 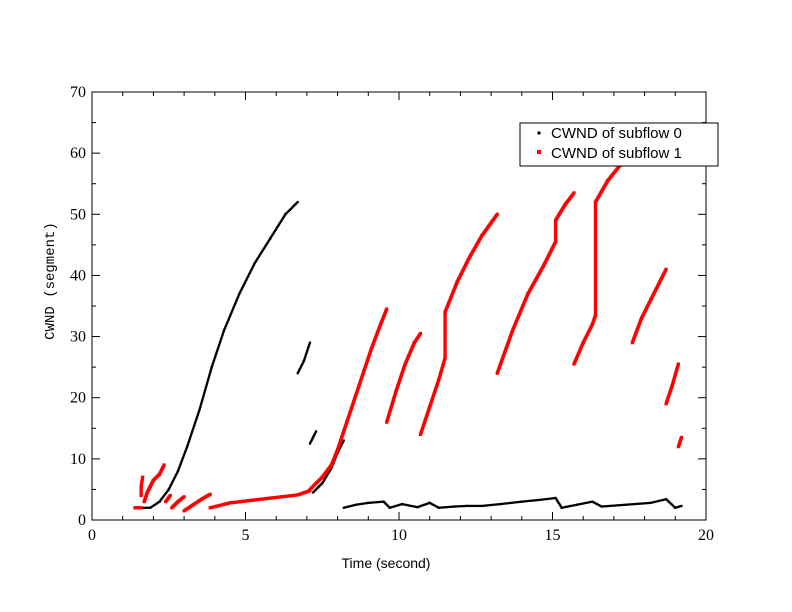 I want to click on legend-label-subflow-0: CWND of subflow 0, so click(x=616, y=133).